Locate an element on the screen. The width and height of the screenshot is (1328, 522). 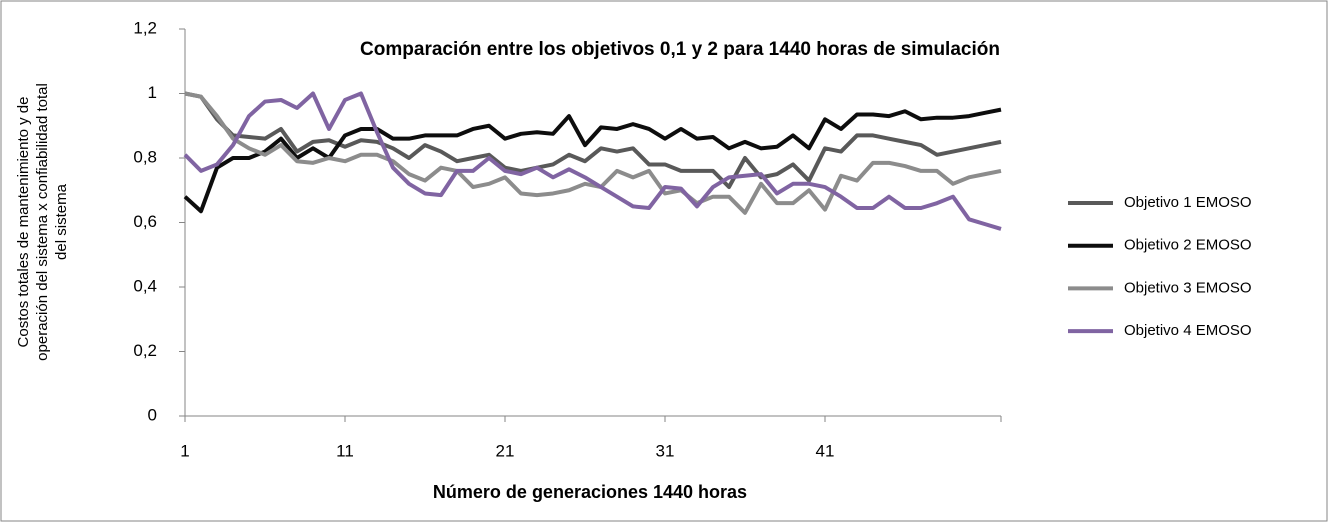
y-axis-label-line: Costos totales de mantenimiento y de is located at coordinates (23, 222).